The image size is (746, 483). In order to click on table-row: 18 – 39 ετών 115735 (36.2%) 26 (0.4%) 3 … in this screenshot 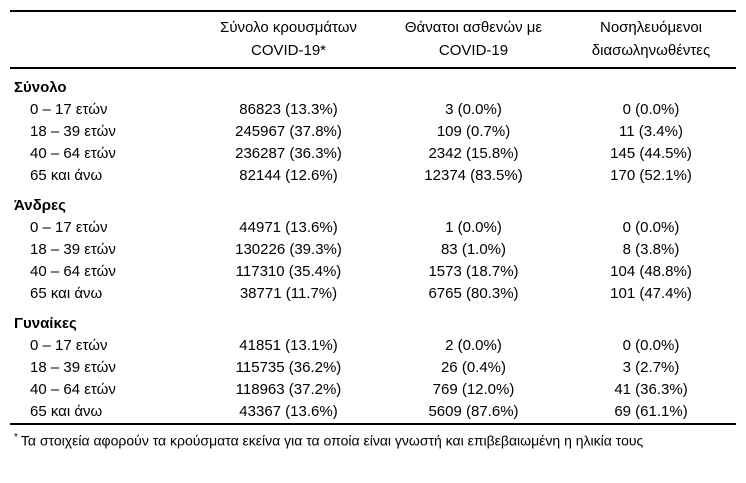, I will do `click(373, 368)`.